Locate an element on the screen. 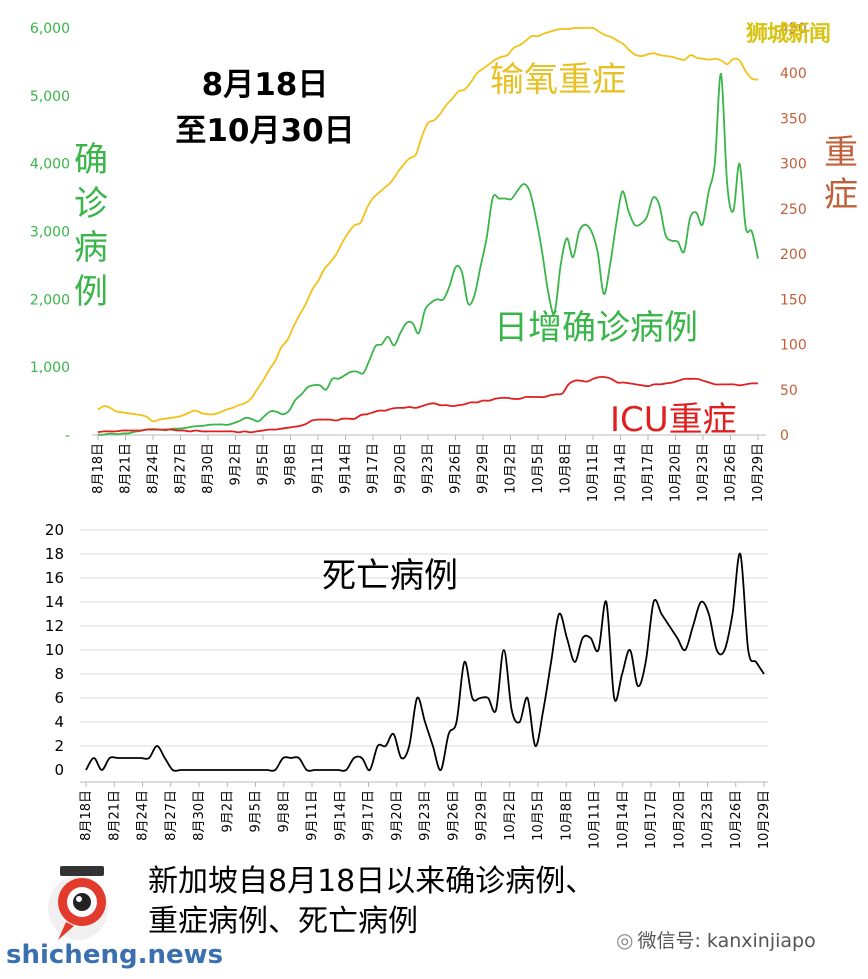  lower-y-tick-label: 10 is located at coordinates (54, 650).